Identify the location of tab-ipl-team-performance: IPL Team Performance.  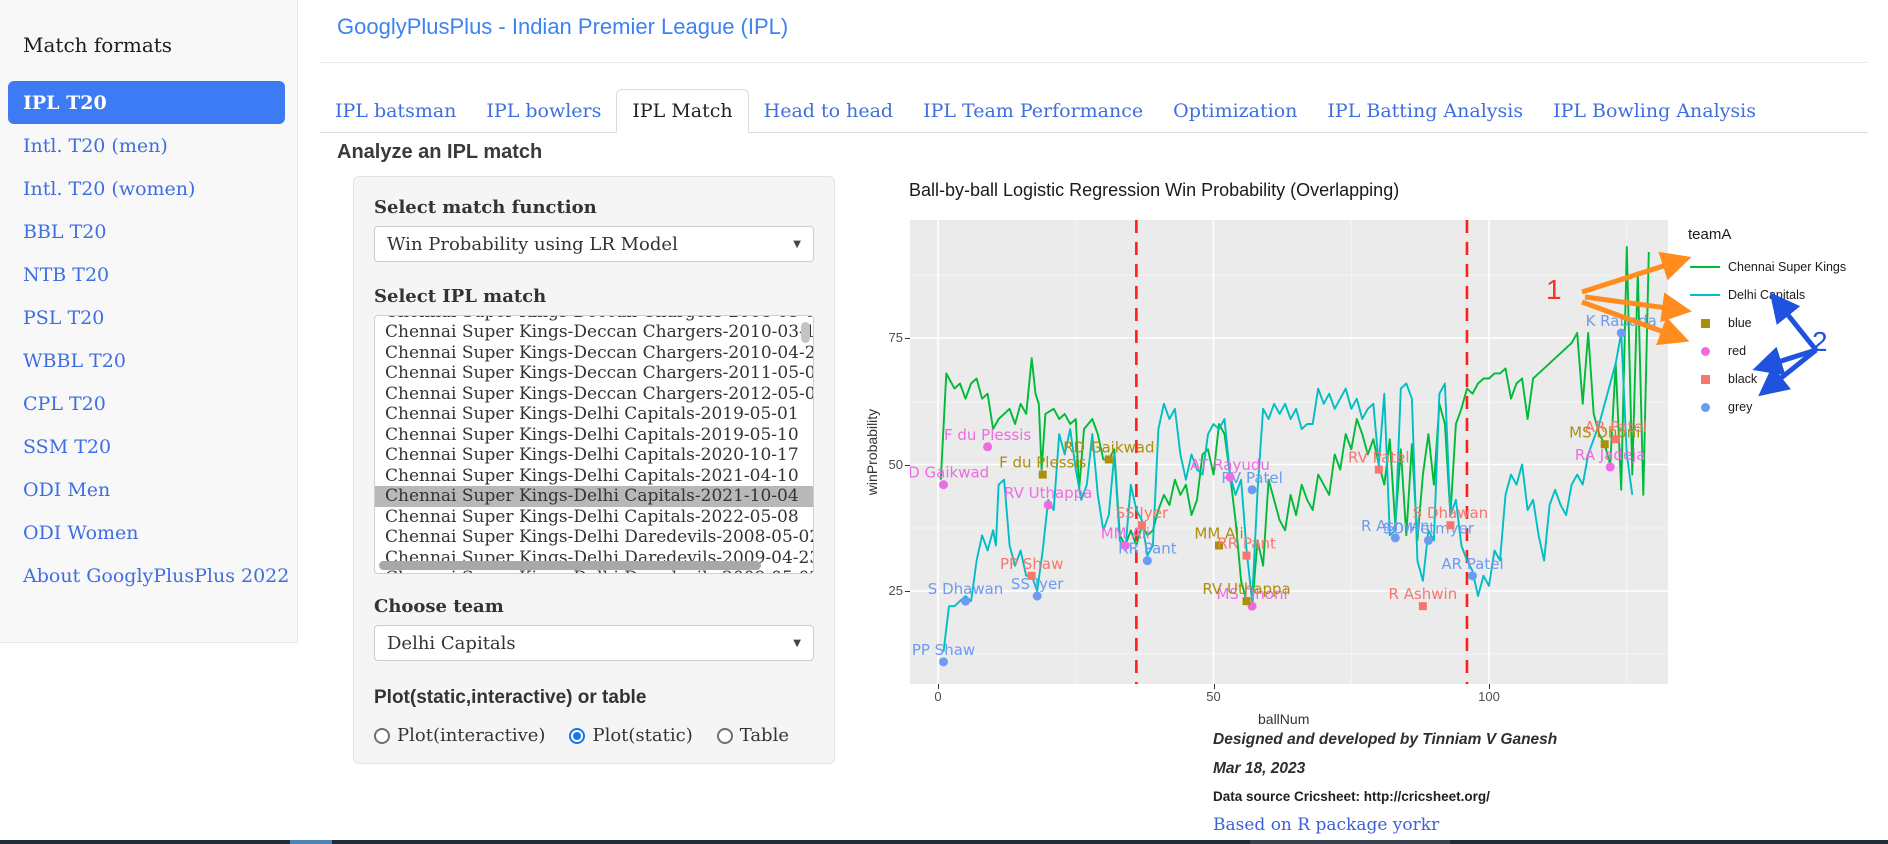
(1033, 111).